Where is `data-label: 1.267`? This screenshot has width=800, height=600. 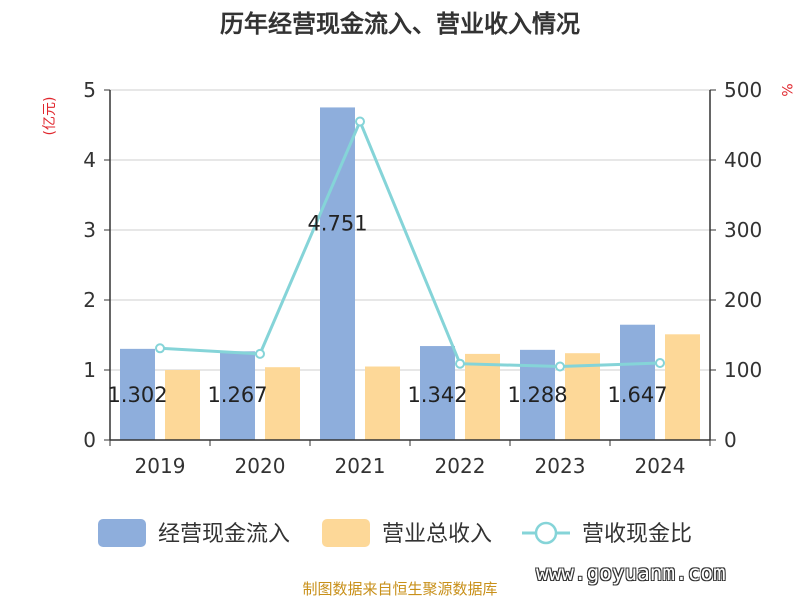
data-label: 1.267 is located at coordinates (237, 395).